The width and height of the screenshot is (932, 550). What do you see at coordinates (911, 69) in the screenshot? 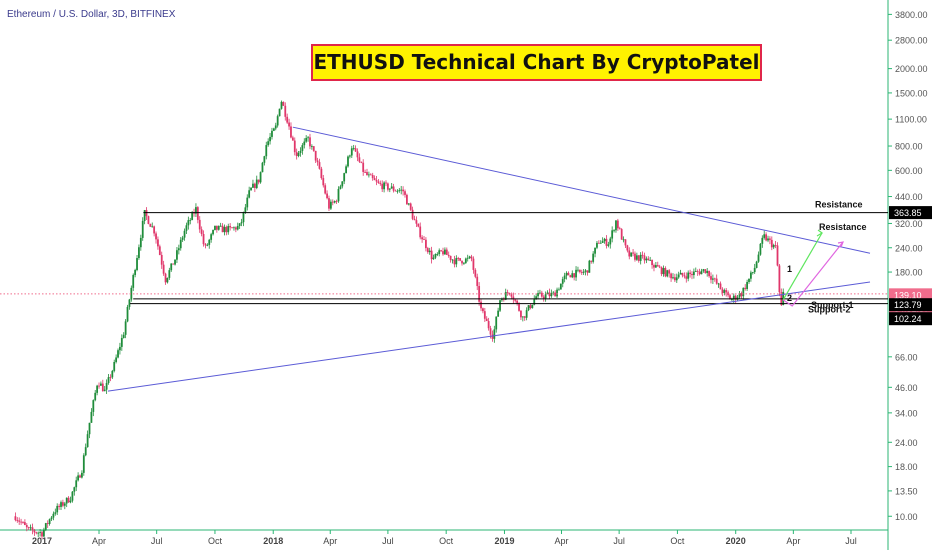
I see `y-tick-label: 2000.00` at bounding box center [911, 69].